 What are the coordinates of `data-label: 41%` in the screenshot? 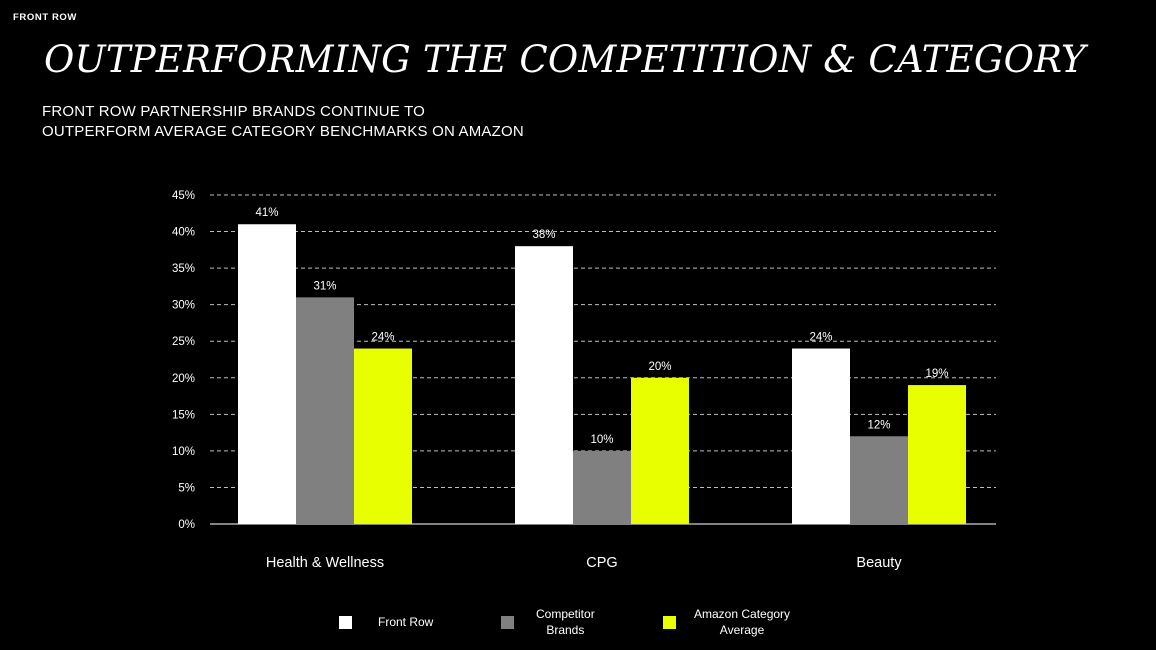 It's located at (266, 213).